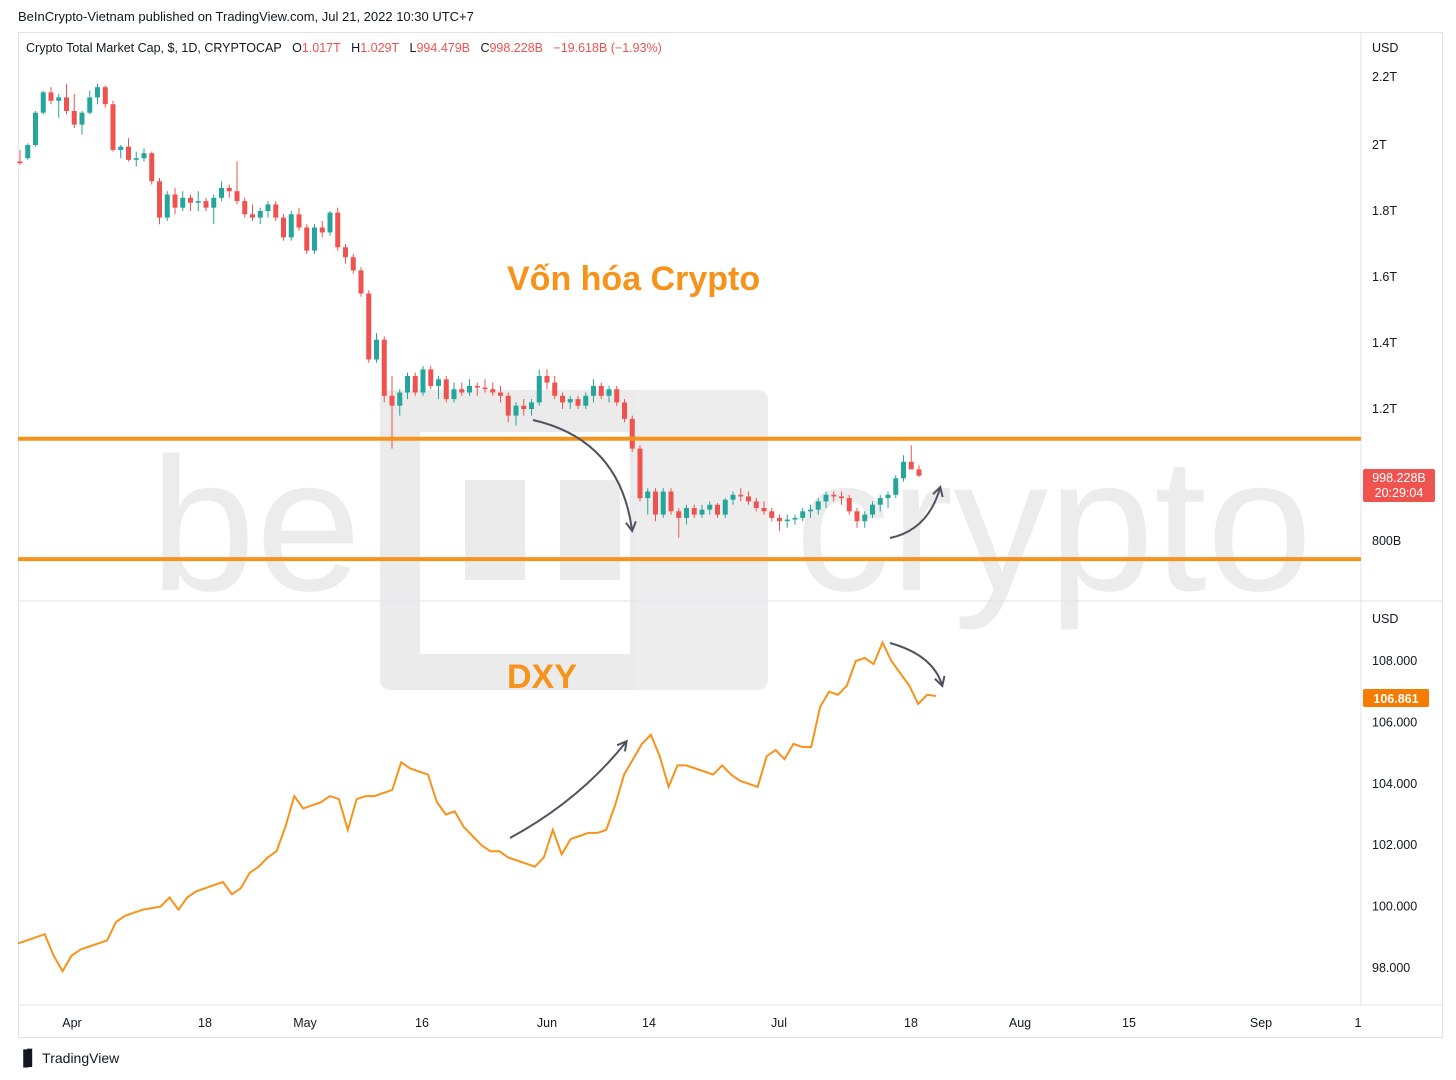  Describe the element at coordinates (1386, 541) in the screenshot. I see `mcap-y-tick-label: 800B` at that location.